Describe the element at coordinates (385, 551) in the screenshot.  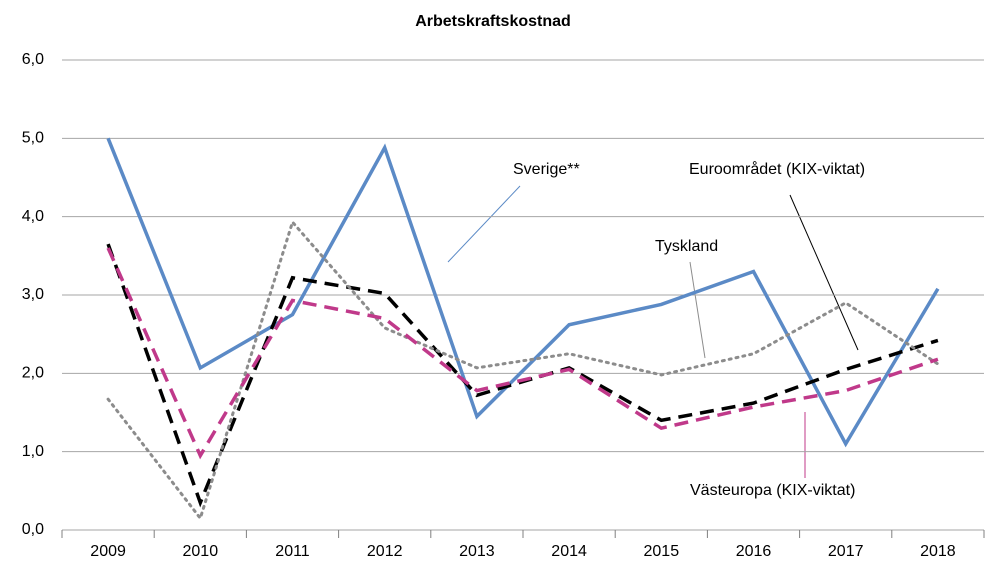
I see `x-tick-label: 2012` at that location.